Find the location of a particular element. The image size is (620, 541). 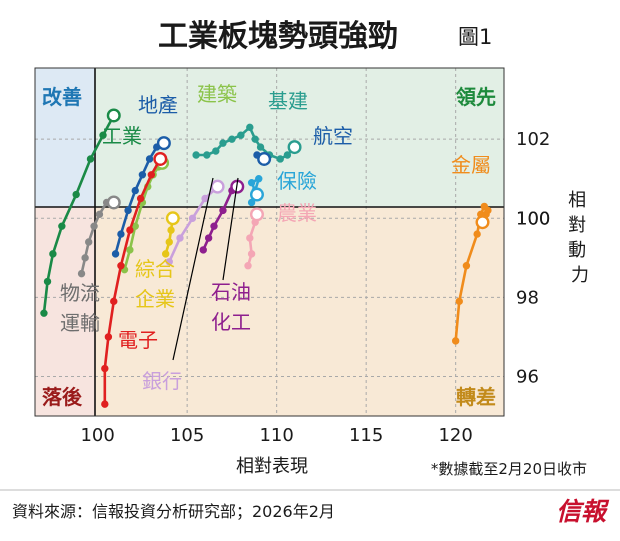

series-航空 is located at coordinates (262, 158).